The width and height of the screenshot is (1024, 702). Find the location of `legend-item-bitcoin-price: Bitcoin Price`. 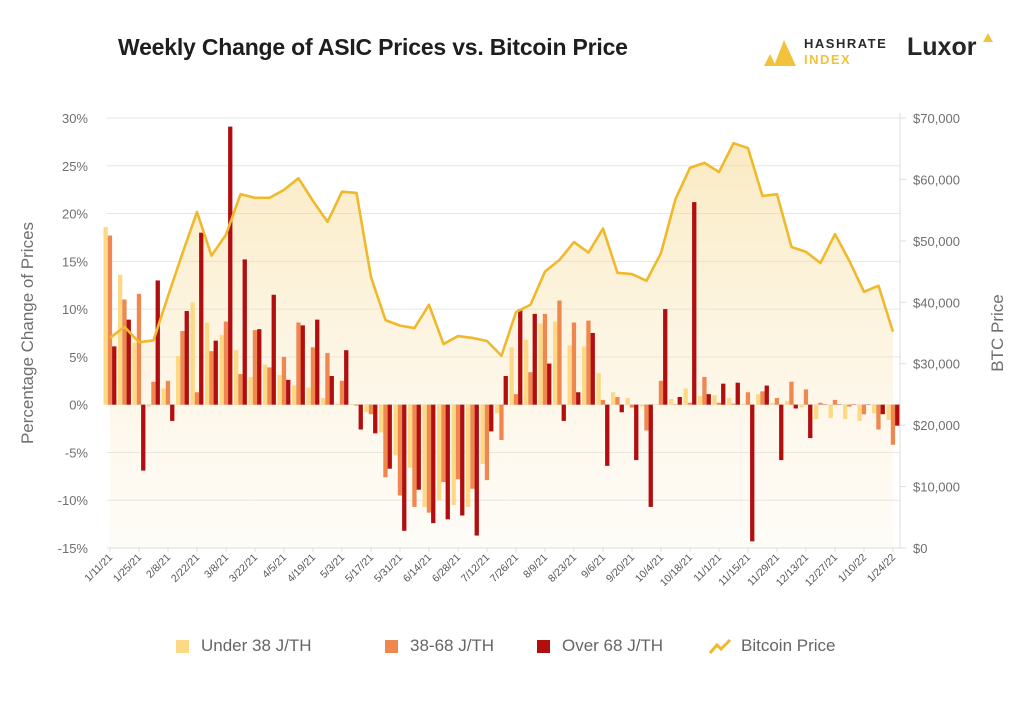

legend-item-bitcoin-price: Bitcoin Price is located at coordinates (772, 646).